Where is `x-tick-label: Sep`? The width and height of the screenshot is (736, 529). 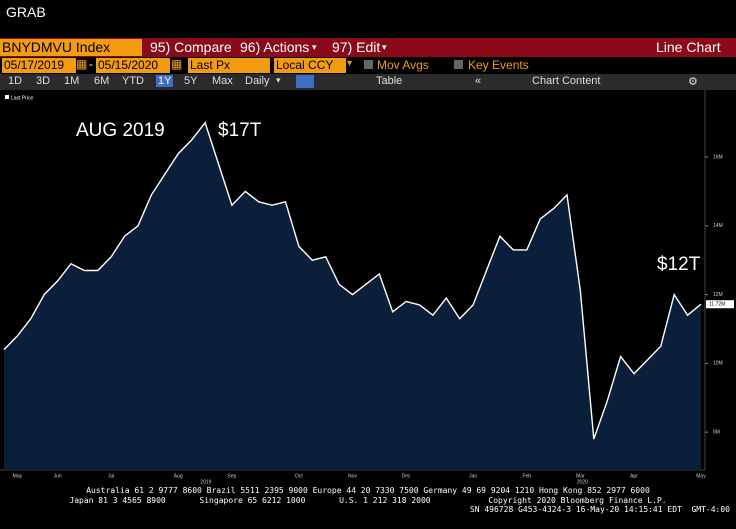
x-tick-label: Sep is located at coordinates (231, 476).